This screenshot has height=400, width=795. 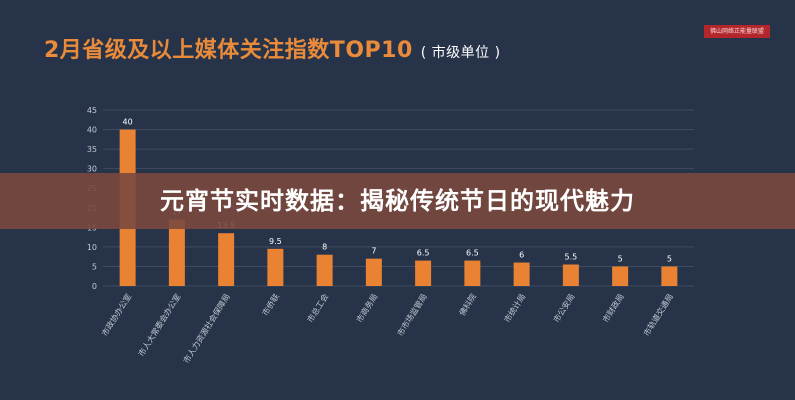 I want to click on x-tick-label: 市公安局, so click(x=563, y=308).